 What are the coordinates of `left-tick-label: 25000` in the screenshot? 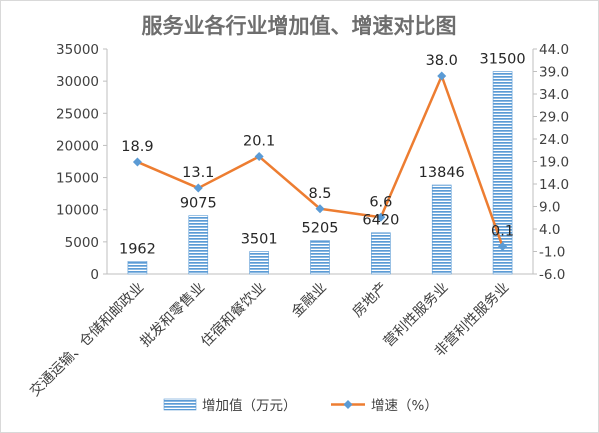 It's located at (77, 114).